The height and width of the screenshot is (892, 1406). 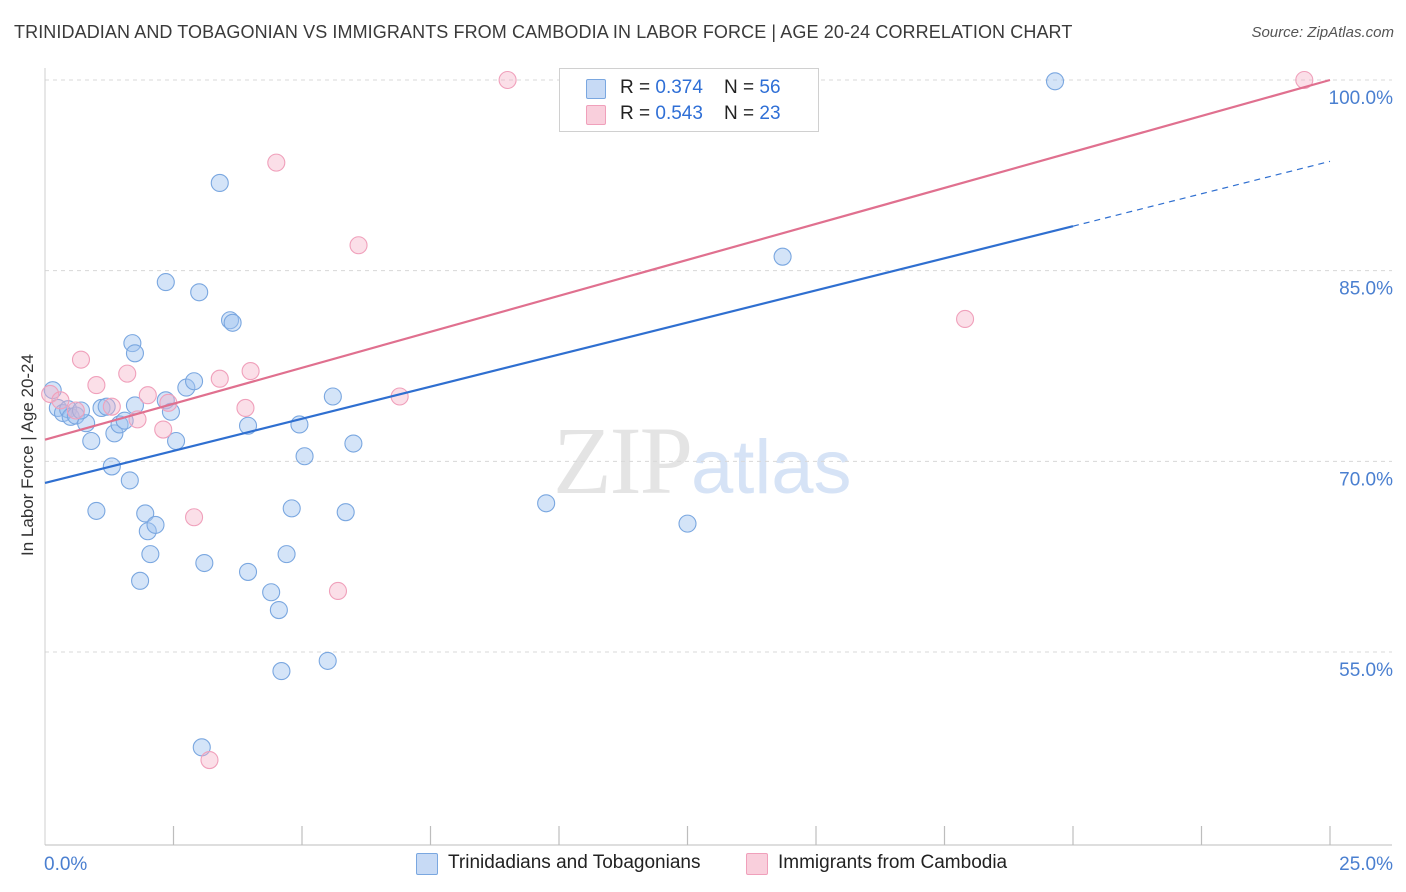 What do you see at coordinates (623, 460) in the screenshot?
I see `watermark-zip: ZIP` at bounding box center [623, 460].